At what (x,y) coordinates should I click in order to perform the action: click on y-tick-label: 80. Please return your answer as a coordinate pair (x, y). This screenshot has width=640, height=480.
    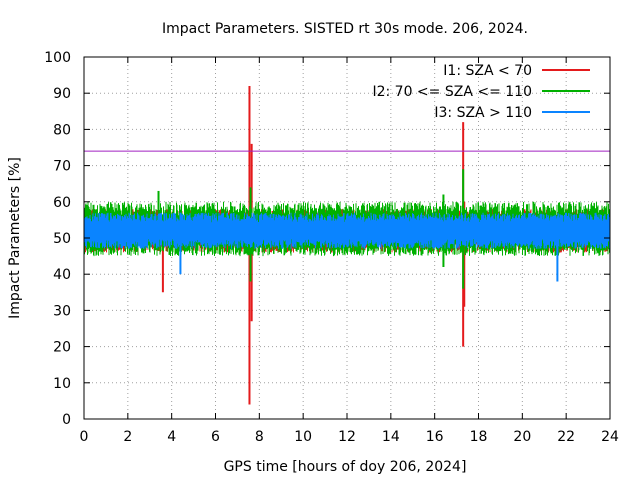
    Looking at the image, I should click on (62, 130).